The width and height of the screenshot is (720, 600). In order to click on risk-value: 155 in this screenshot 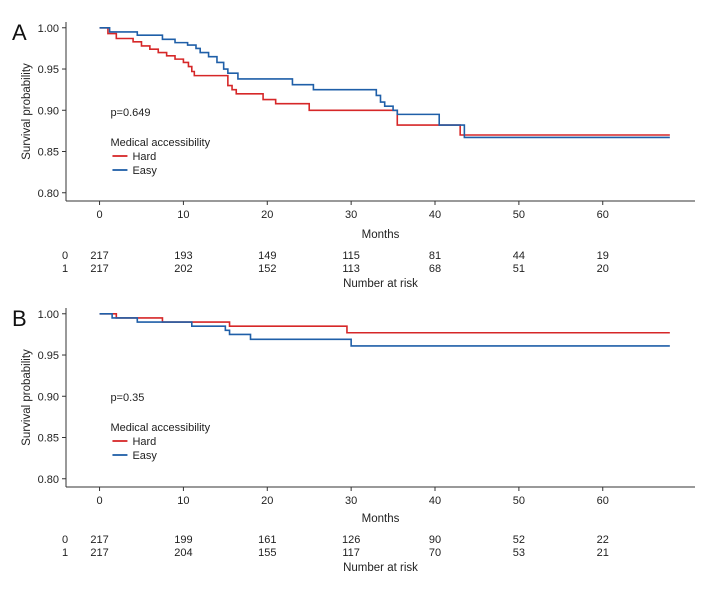, I will do `click(267, 553)`.